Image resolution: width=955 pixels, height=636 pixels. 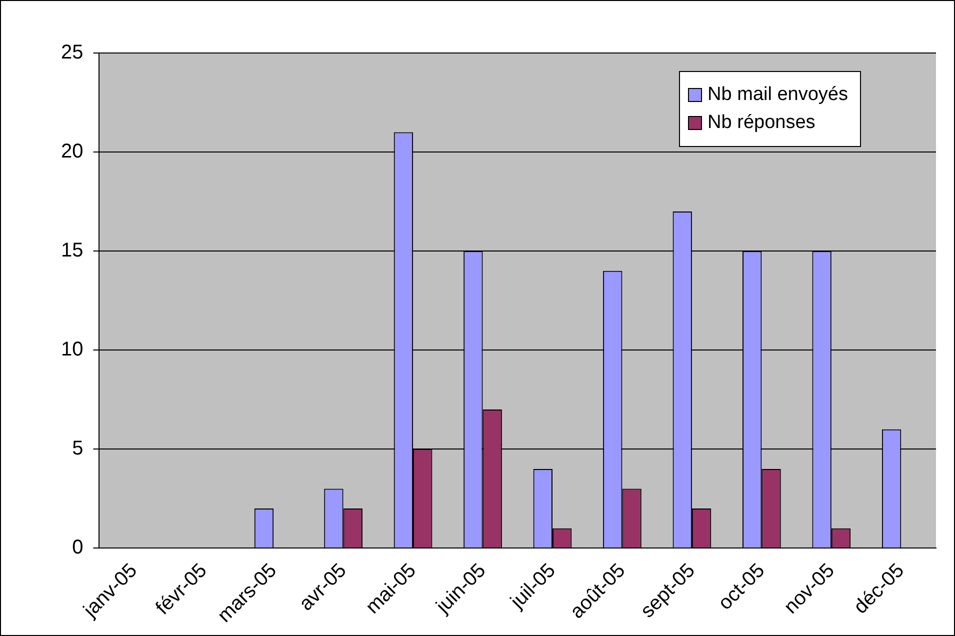 What do you see at coordinates (78, 449) in the screenshot?
I see `y-tick-label: 5` at bounding box center [78, 449].